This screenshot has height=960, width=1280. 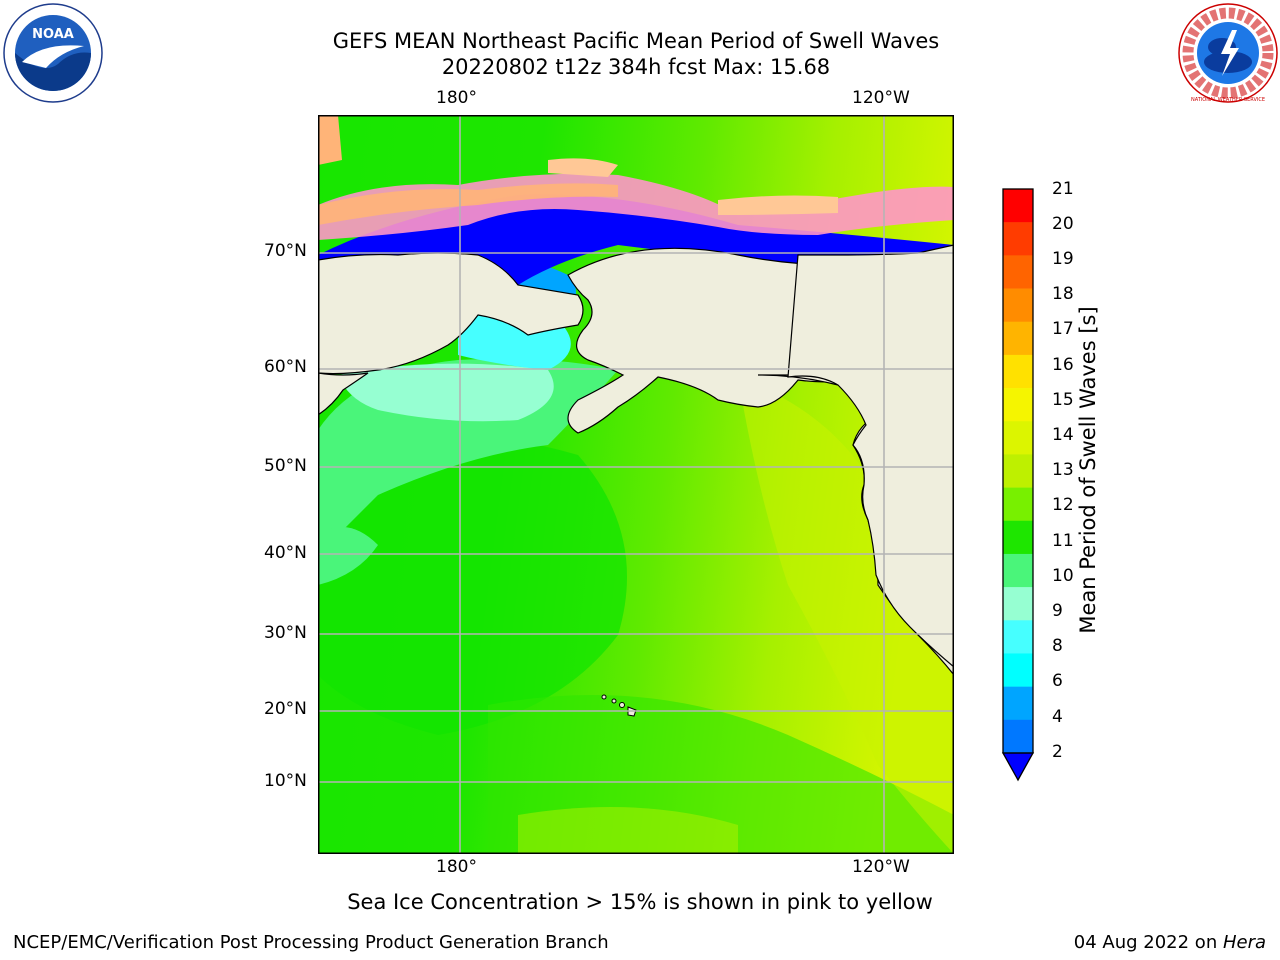 What do you see at coordinates (285, 709) in the screenshot?
I see `lat-label-20n: 20°N` at bounding box center [285, 709].